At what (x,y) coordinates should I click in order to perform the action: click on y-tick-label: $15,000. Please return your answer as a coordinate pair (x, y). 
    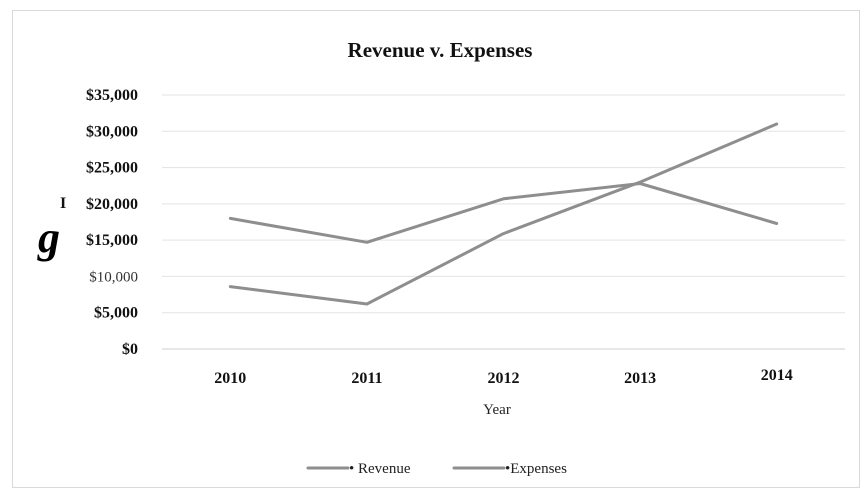
    Looking at the image, I should click on (112, 240).